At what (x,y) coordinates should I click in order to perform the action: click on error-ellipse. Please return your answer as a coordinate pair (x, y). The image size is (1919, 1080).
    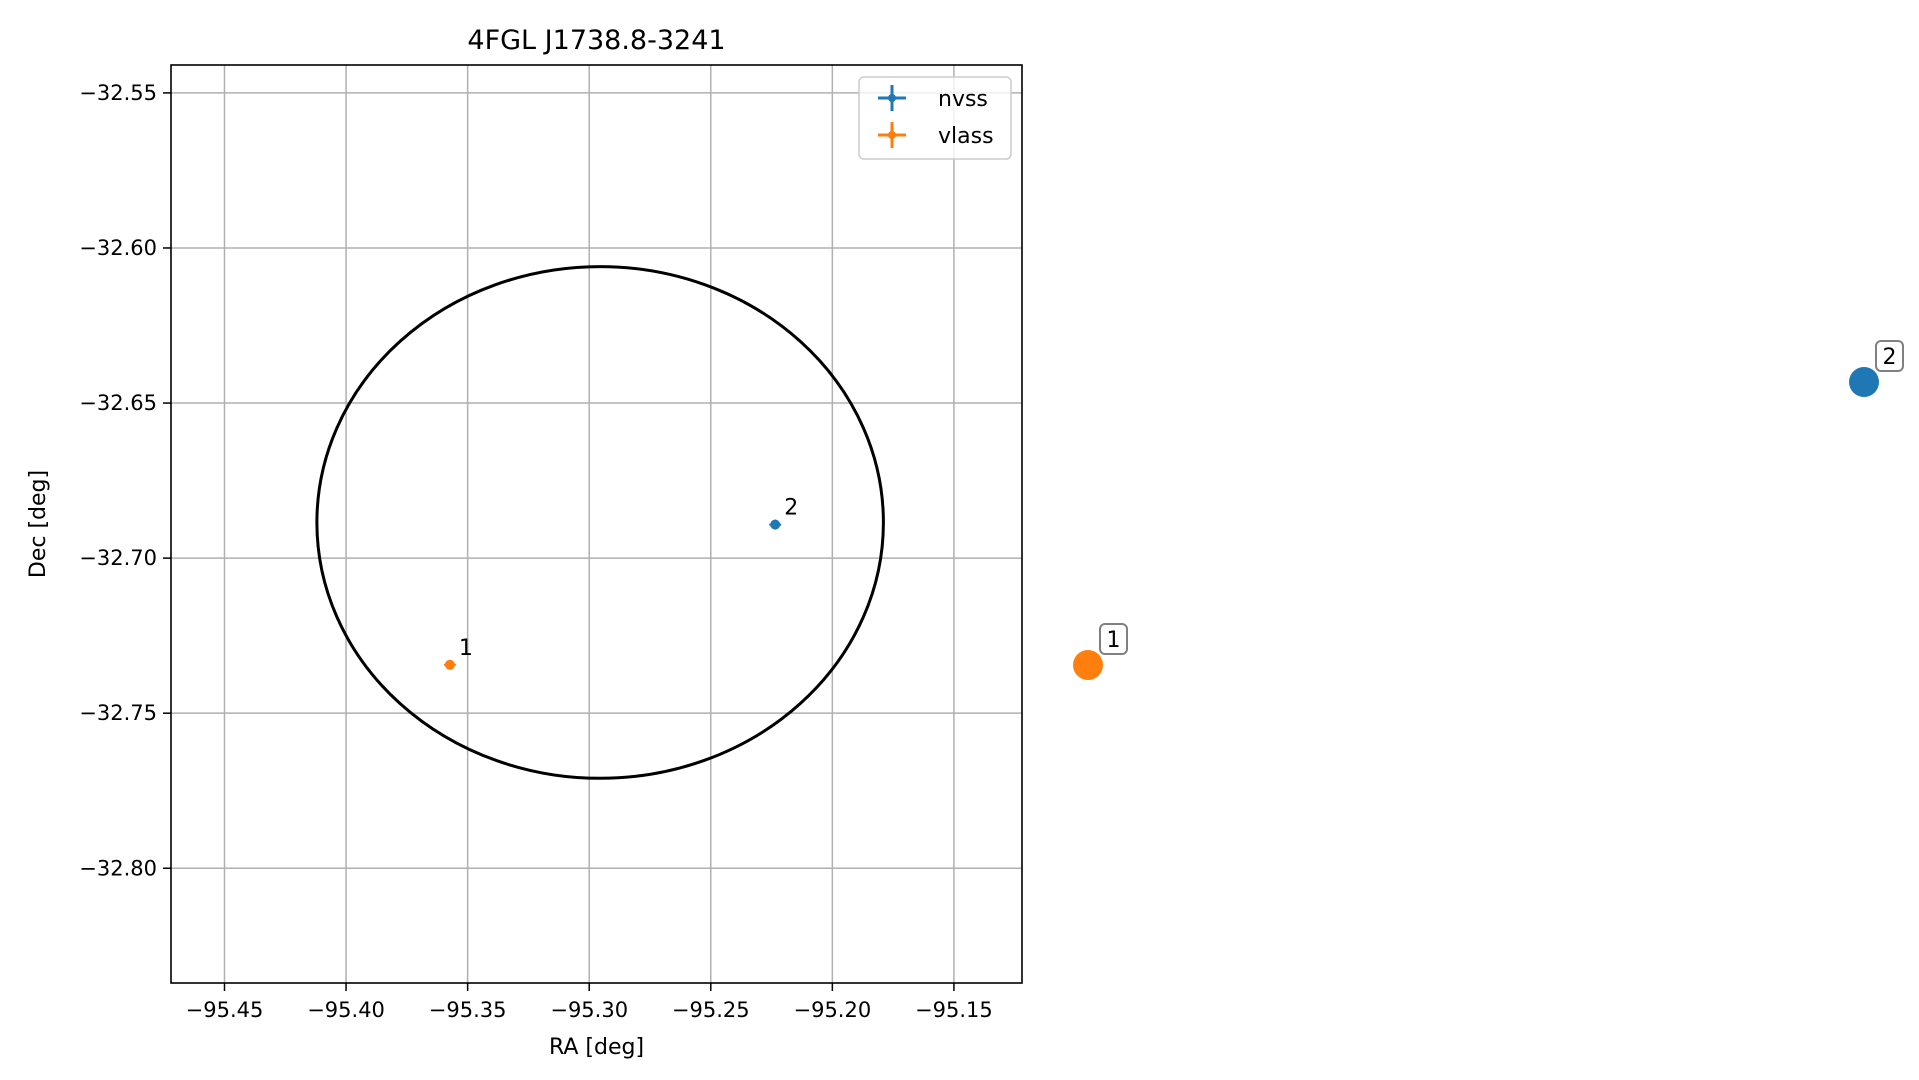
    Looking at the image, I should click on (600, 522).